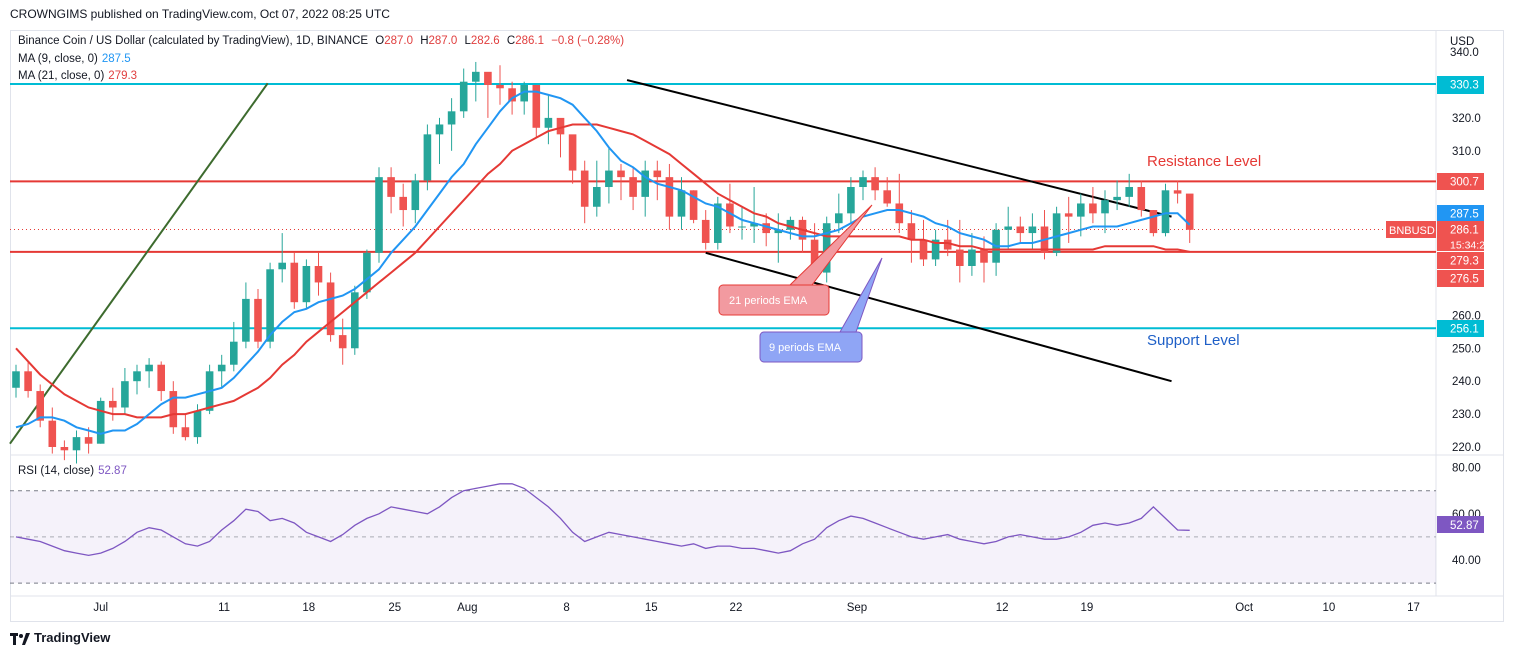  What do you see at coordinates (1204, 161) in the screenshot?
I see `resistance-annotation: Resistance Level` at bounding box center [1204, 161].